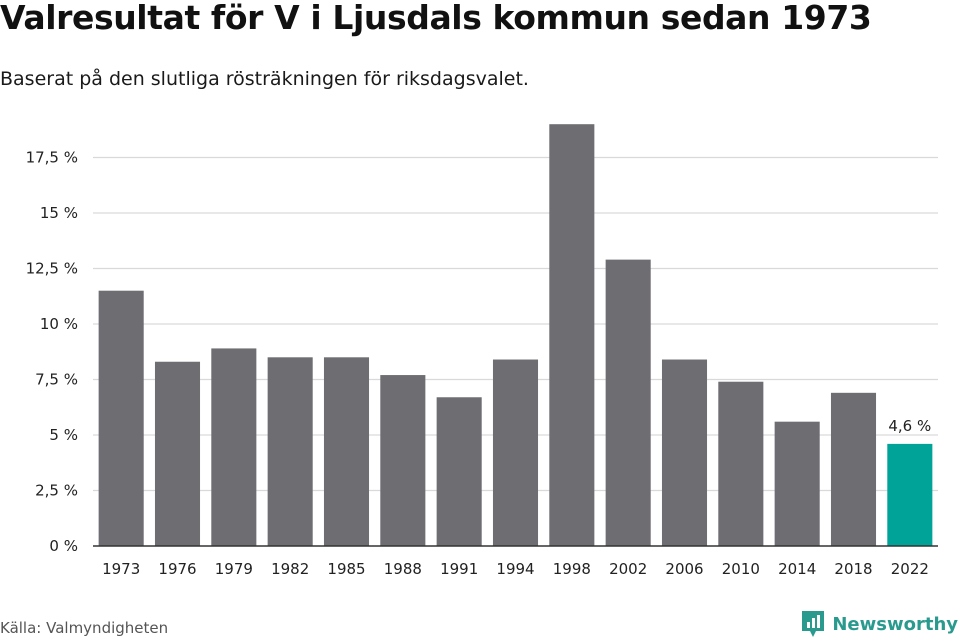  Describe the element at coordinates (84, 628) in the screenshot. I see `source-note: Källa: Valmyndigheten` at that location.